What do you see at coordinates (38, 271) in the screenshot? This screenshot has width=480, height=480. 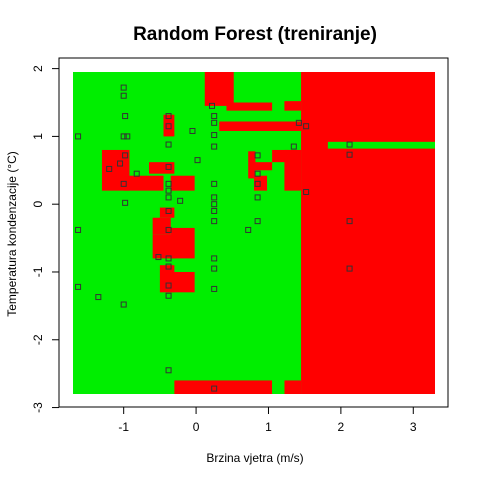 I see `y-tick-label--1: -1` at bounding box center [38, 271].